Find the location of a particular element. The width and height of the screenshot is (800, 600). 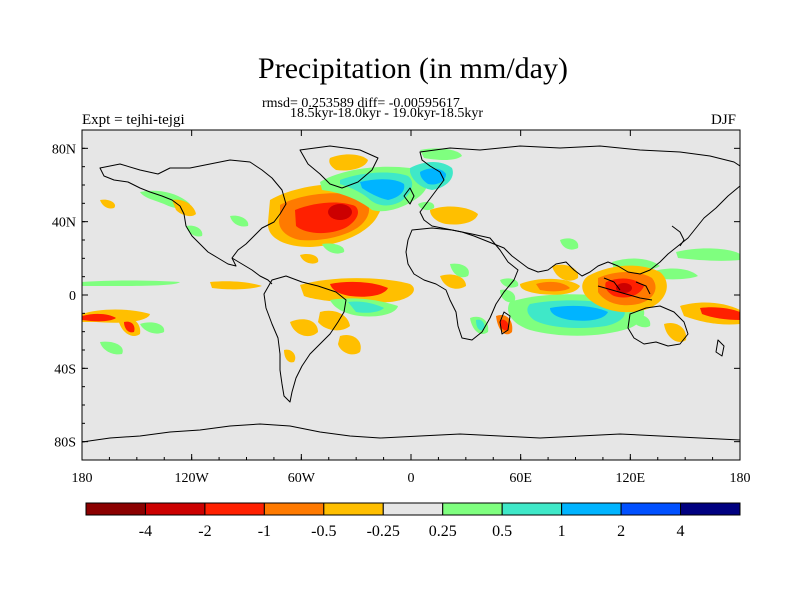

coast-madagascar is located at coordinates (505, 323).